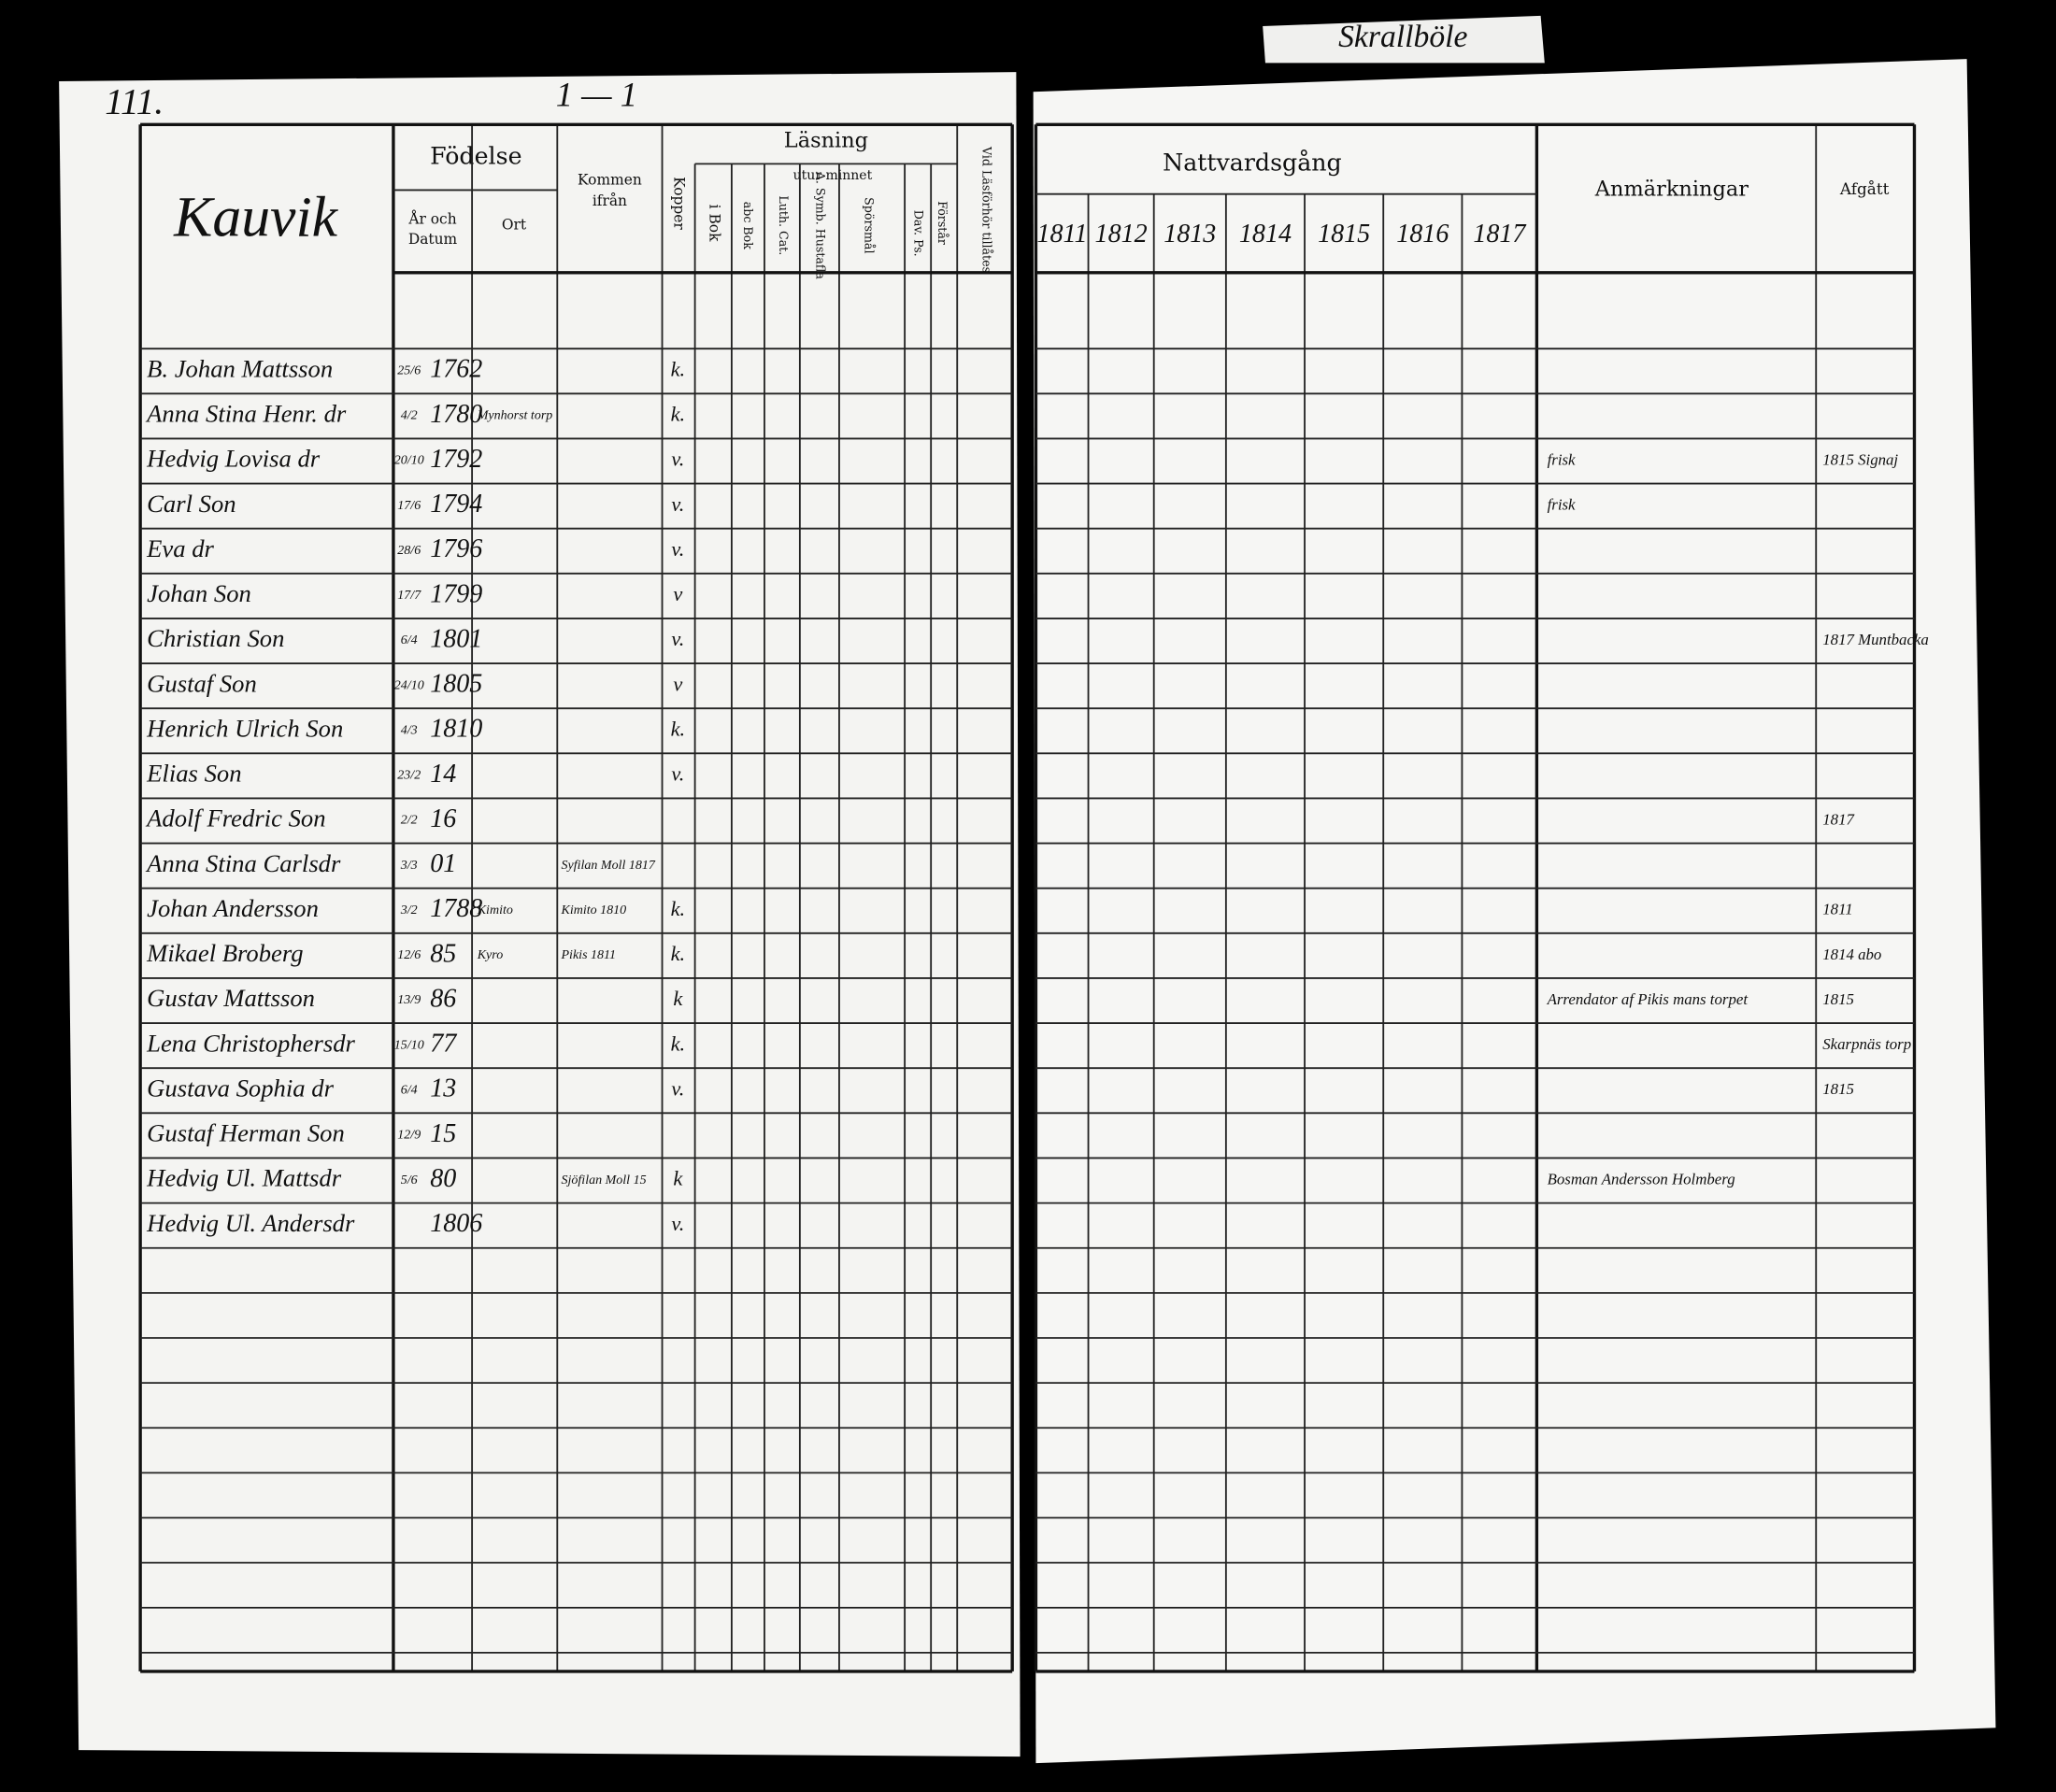  I want to click on remark: frisk, so click(1562, 459).